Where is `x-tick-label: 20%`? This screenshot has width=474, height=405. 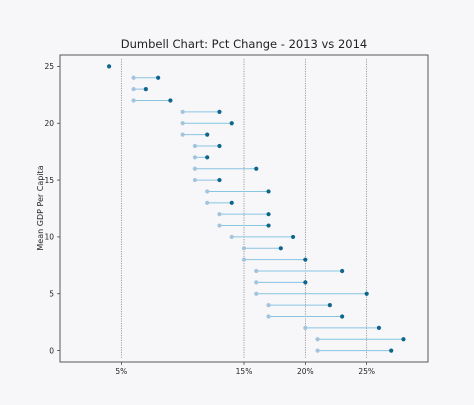
x-tick-label: 20% is located at coordinates (305, 371).